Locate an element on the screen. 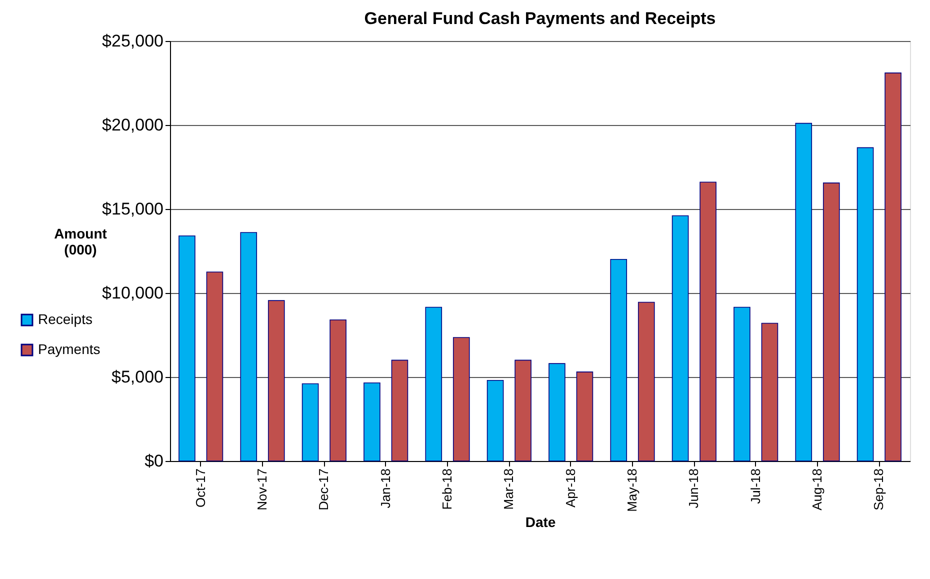 This screenshot has width=930, height=579. x-tick-label: Jun-18 is located at coordinates (694, 488).